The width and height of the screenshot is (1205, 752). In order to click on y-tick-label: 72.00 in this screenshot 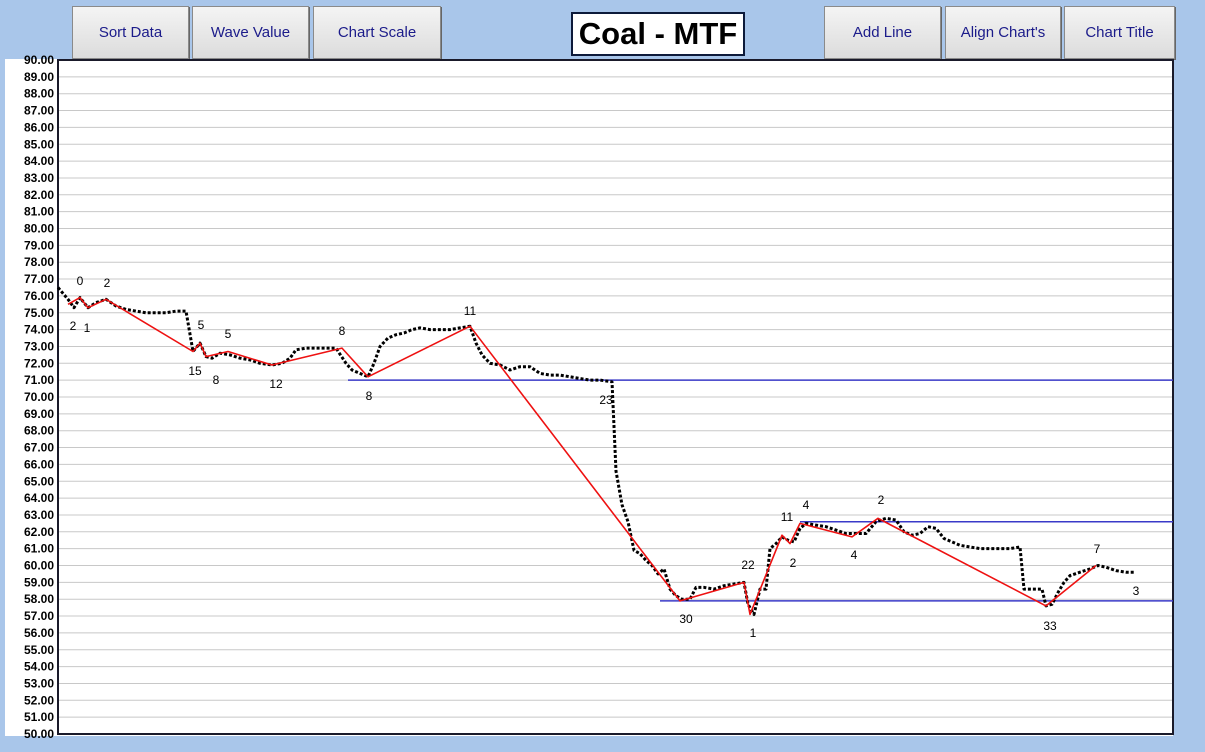, I will do `click(39, 363)`.